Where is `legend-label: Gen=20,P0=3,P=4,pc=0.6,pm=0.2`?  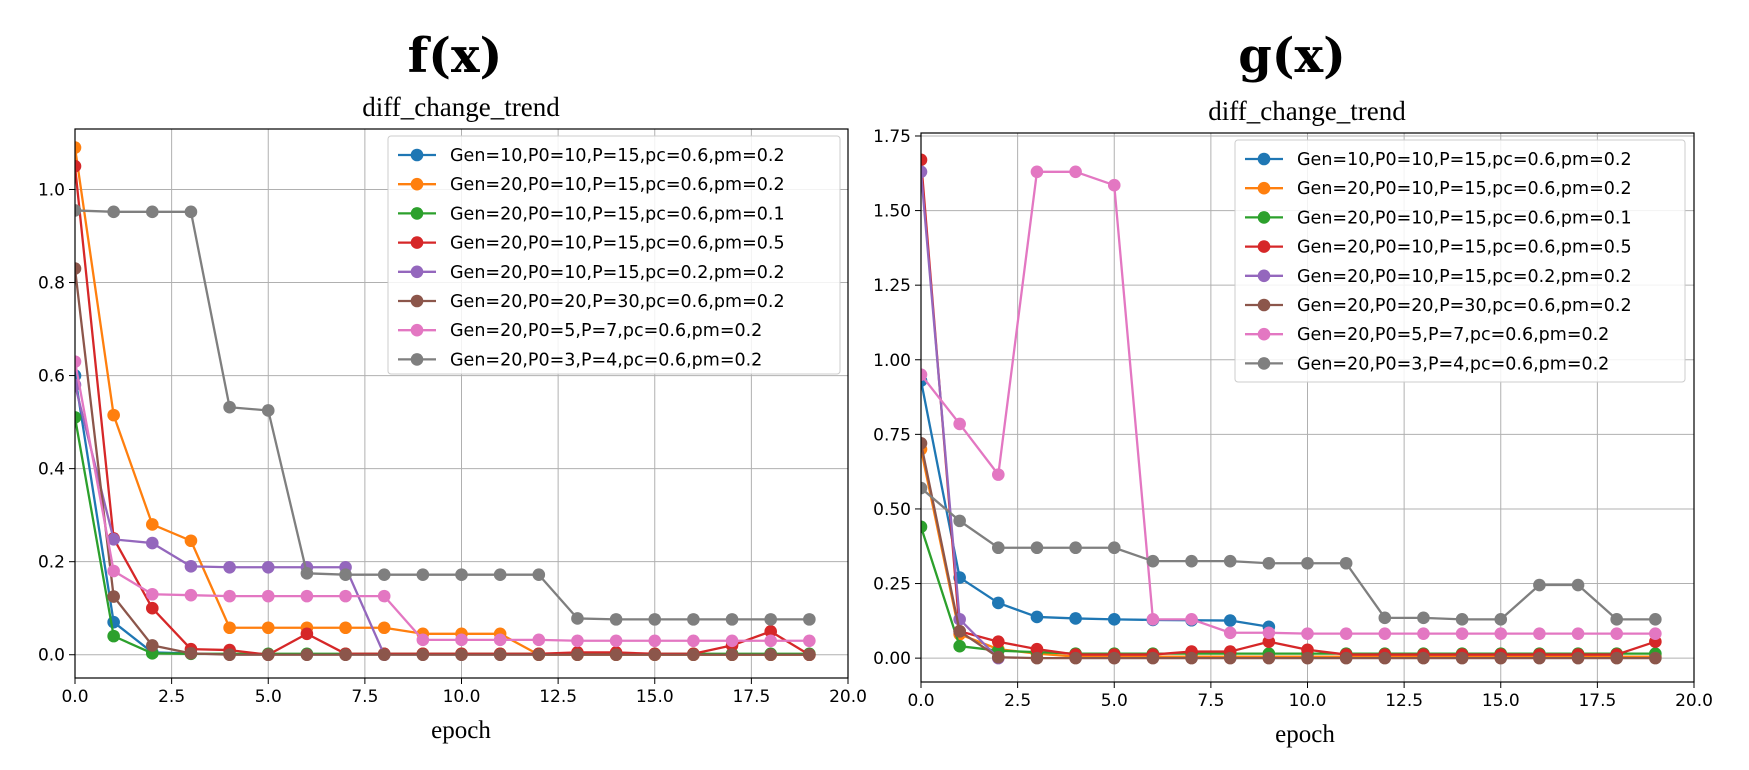 legend-label: Gen=20,P0=3,P=4,pc=0.6,pm=0.2 is located at coordinates (1453, 364).